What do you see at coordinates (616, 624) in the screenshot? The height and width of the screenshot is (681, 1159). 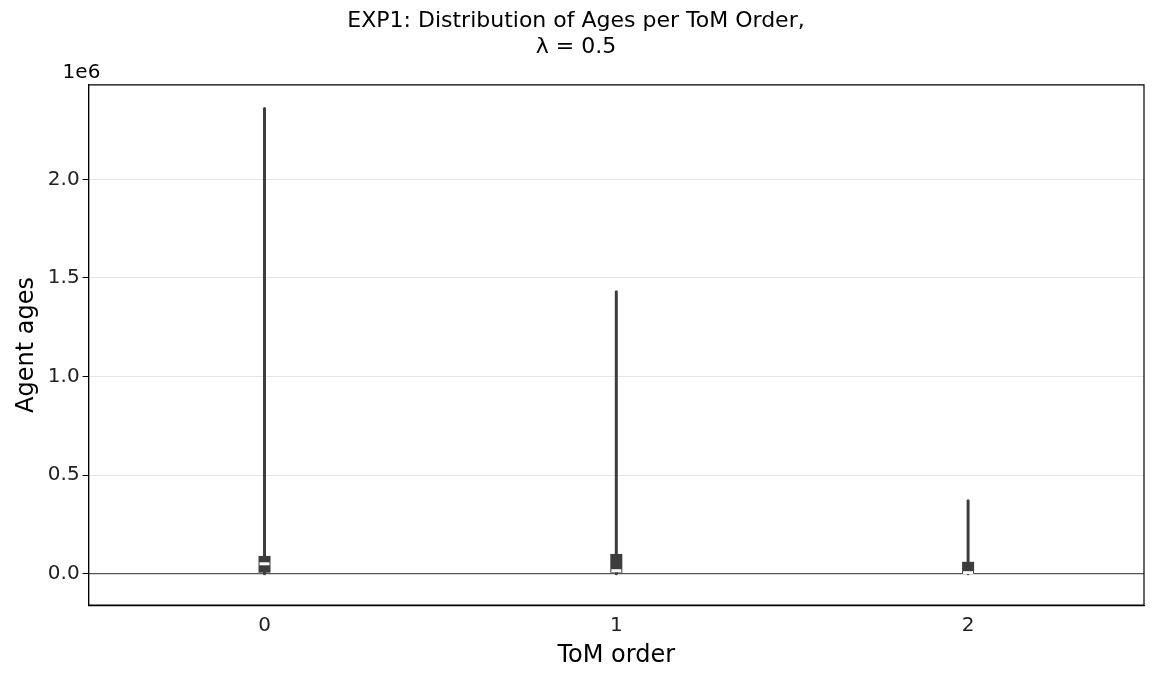 I see `x-tick-label: 1` at bounding box center [616, 624].